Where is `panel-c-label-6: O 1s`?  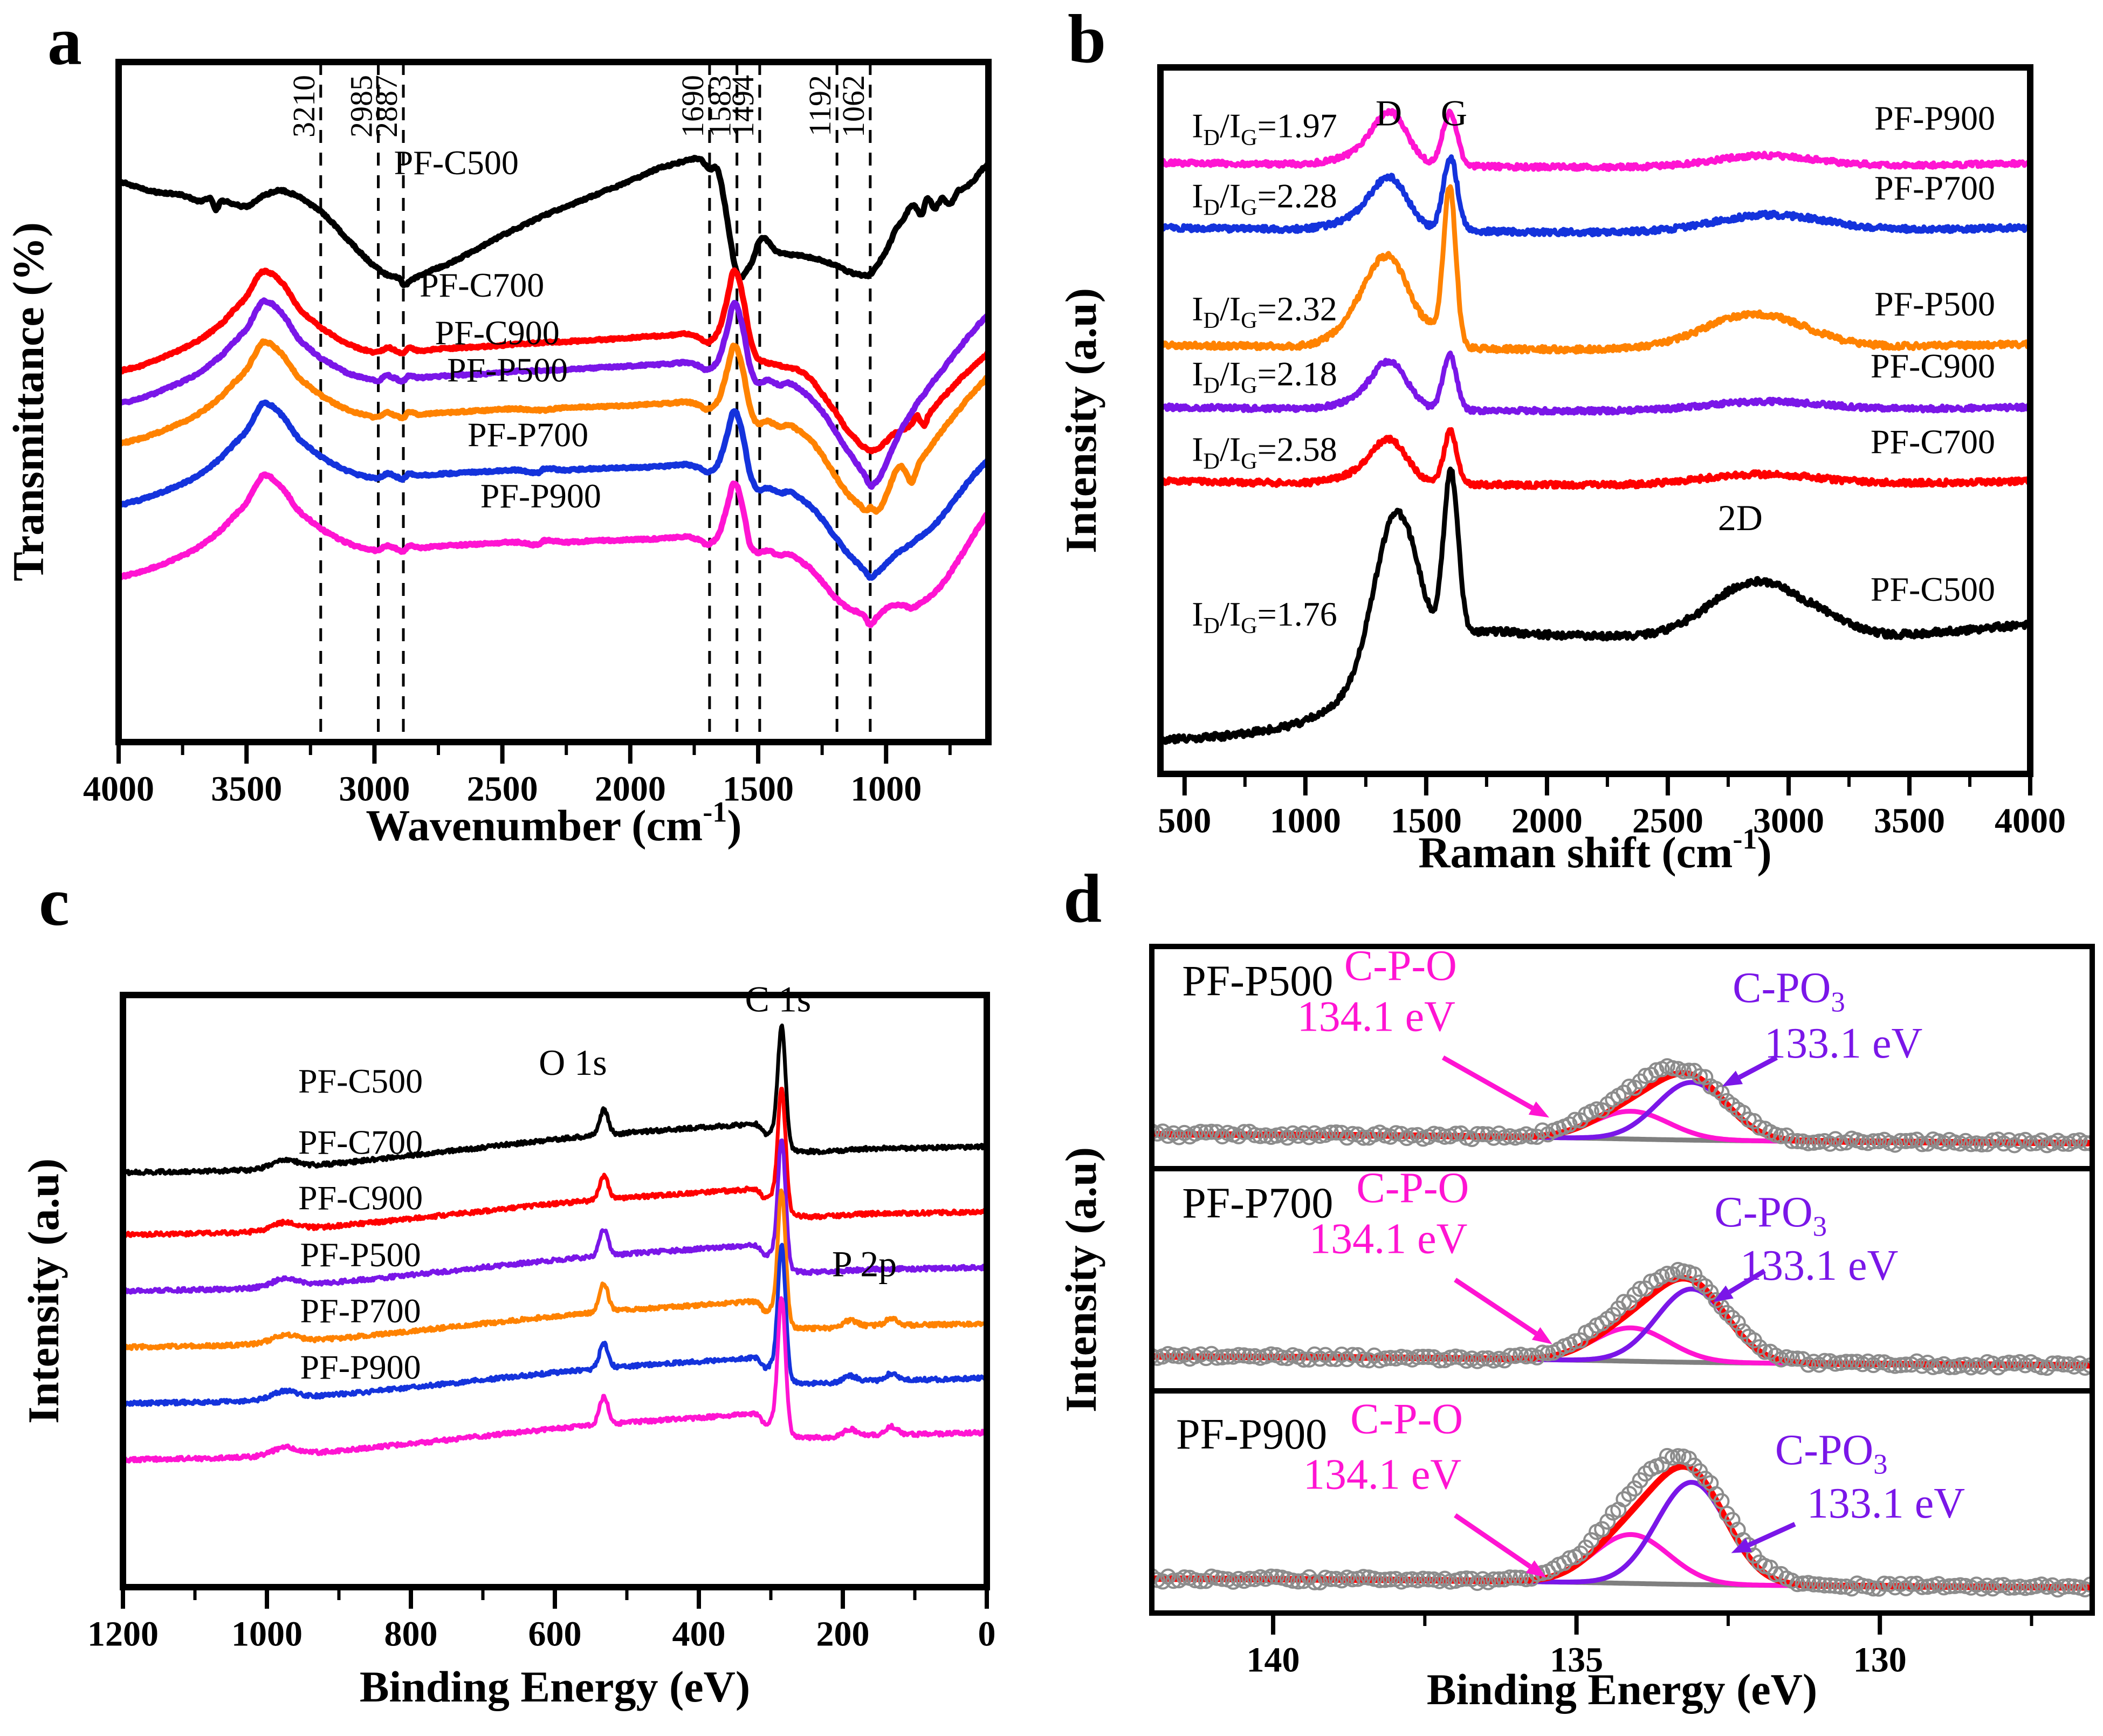 panel-c-label-6: O 1s is located at coordinates (573, 1062).